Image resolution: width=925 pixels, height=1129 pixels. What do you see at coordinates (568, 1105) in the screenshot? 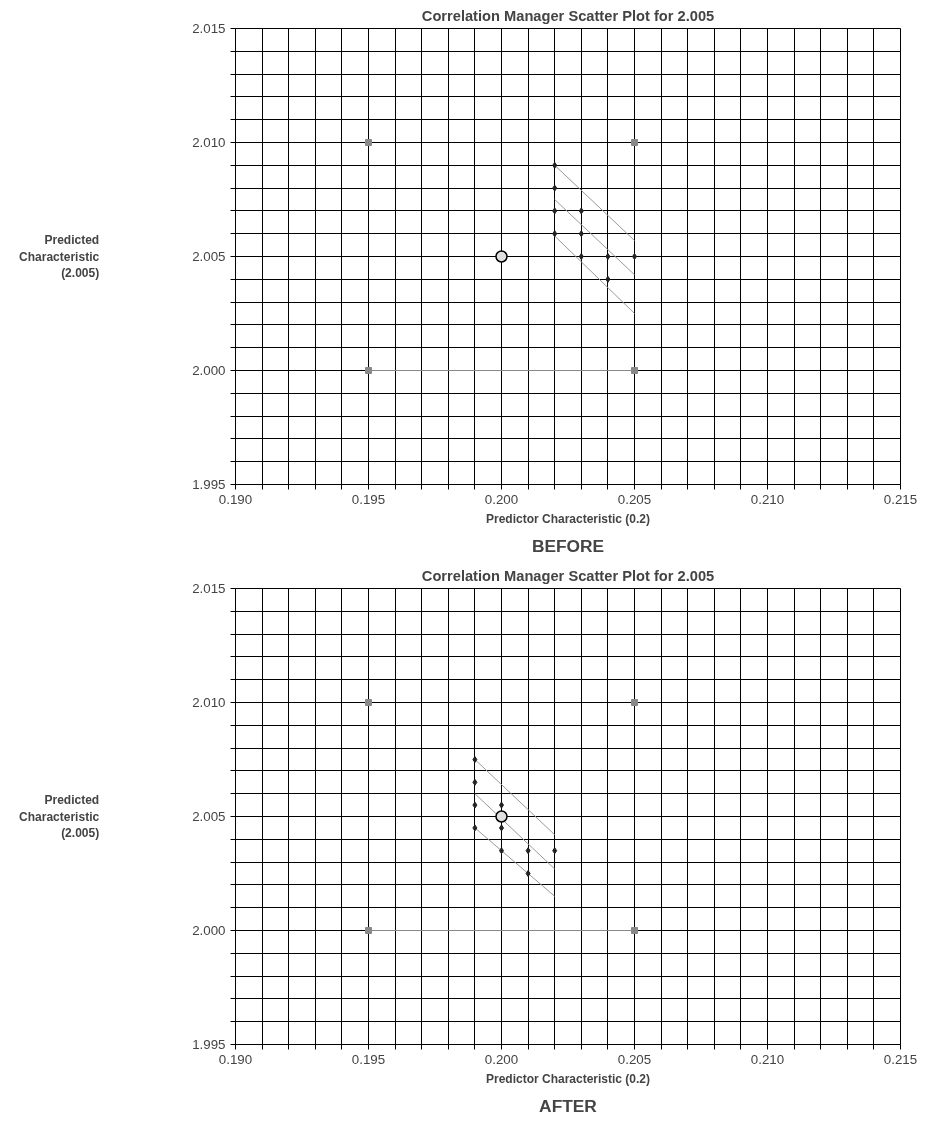
I see `text: AFTER` at bounding box center [568, 1105].